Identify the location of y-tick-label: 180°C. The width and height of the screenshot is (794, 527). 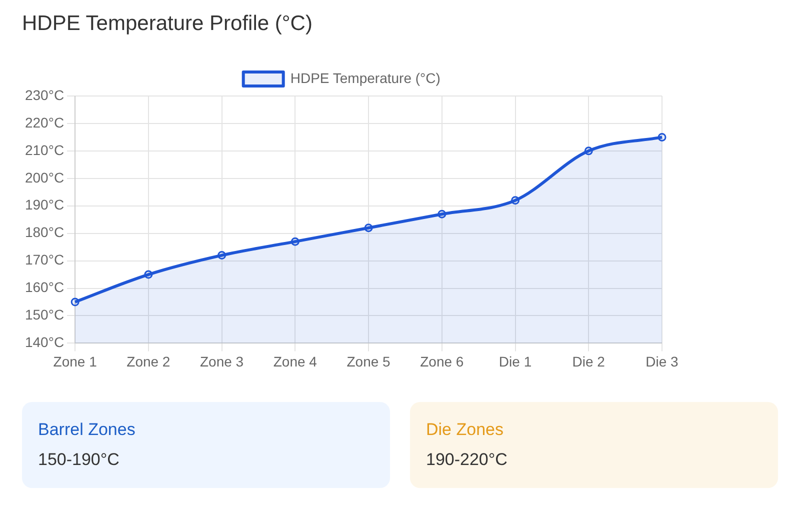
(44, 232).